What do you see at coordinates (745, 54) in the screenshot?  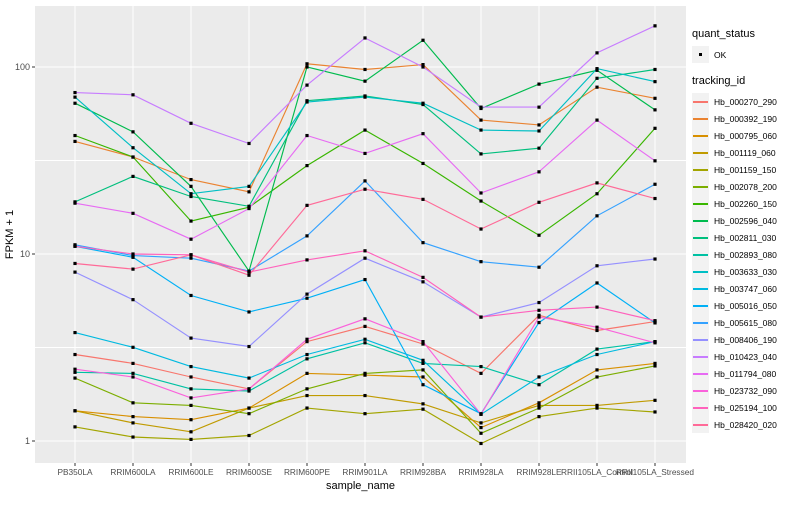 I see `quant-status-item: OK` at bounding box center [745, 54].